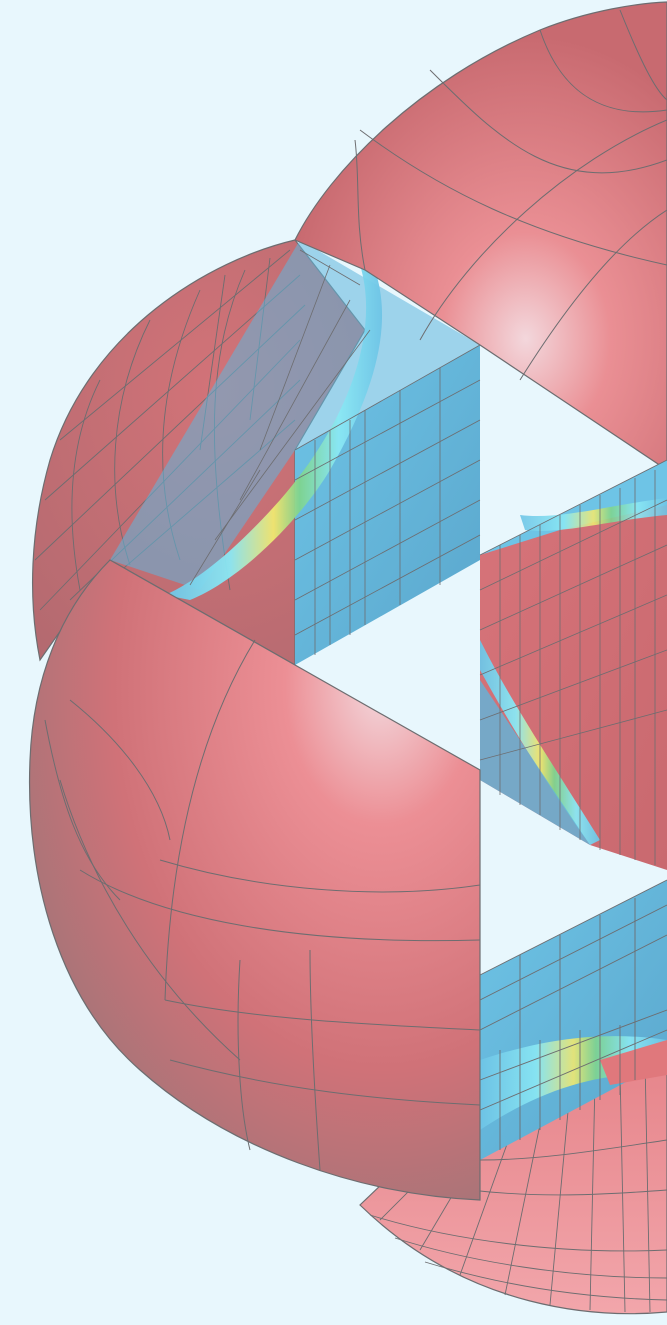 This screenshot has width=667, height=1325. What do you see at coordinates (573, 664) in the screenshot?
I see `middle-cube-block` at bounding box center [573, 664].